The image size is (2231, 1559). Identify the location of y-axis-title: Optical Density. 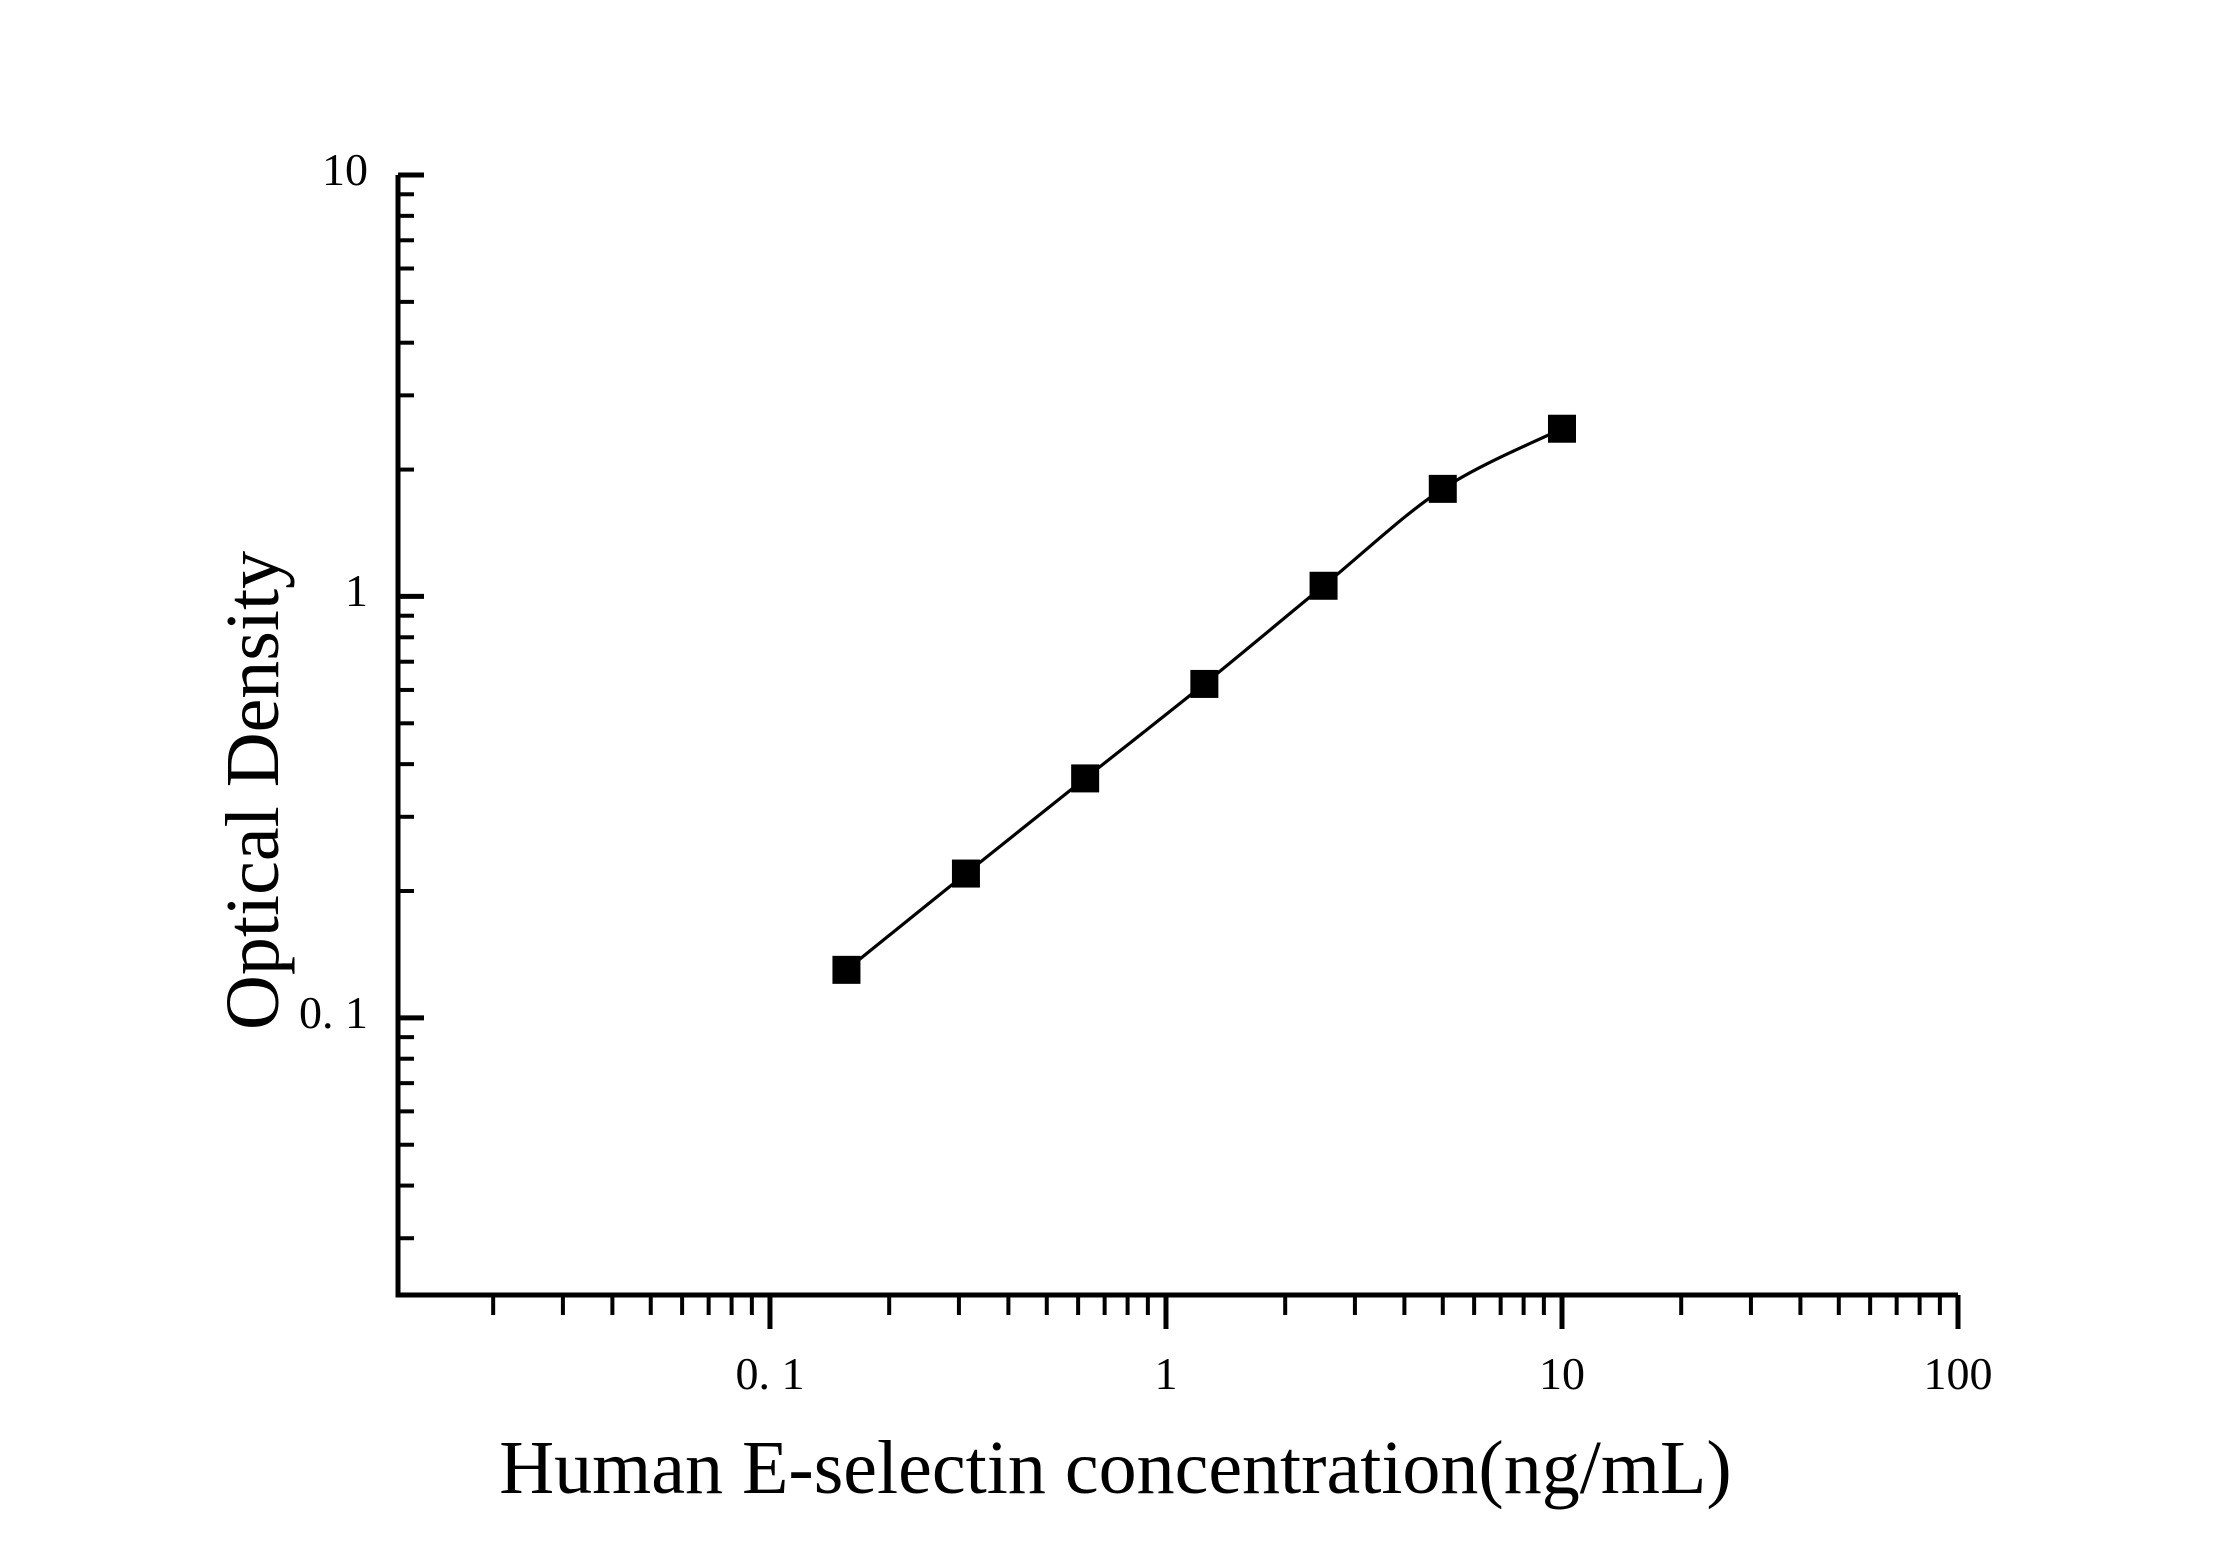
(253, 790).